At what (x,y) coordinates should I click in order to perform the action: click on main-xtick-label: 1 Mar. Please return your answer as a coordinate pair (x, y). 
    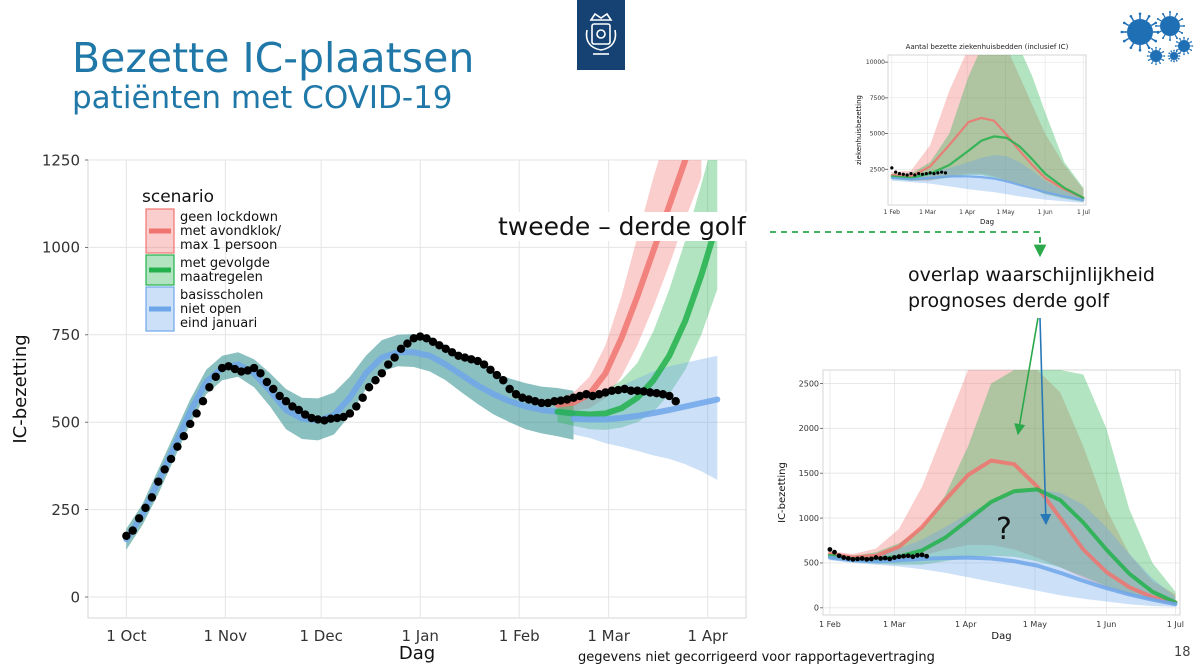
    Looking at the image, I should click on (608, 636).